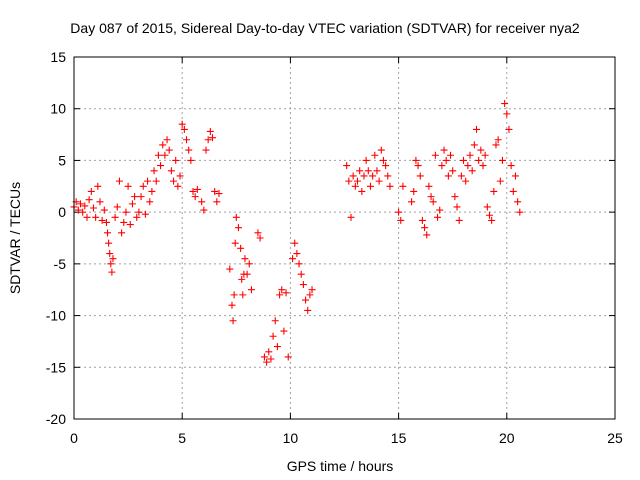 Image resolution: width=640 pixels, height=480 pixels. What do you see at coordinates (58, 57) in the screenshot?
I see `y-tick-label: 15` at bounding box center [58, 57].